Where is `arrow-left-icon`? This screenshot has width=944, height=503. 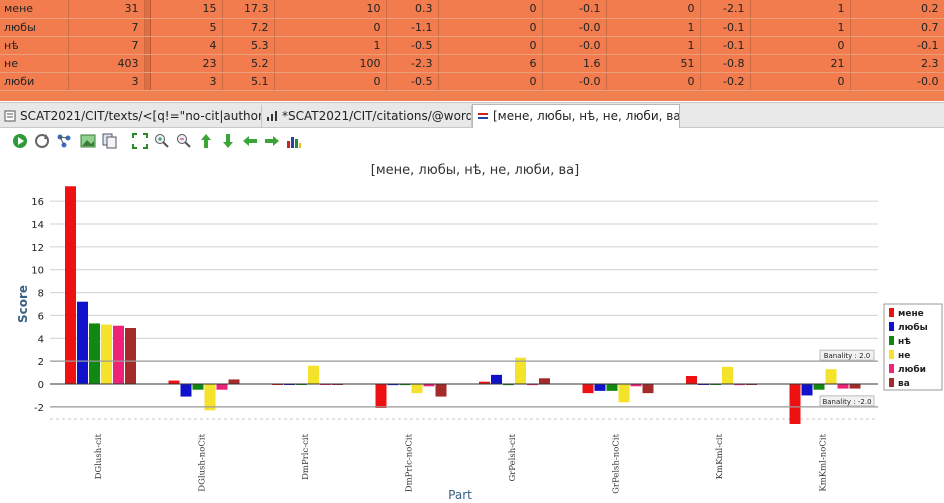
arrow-left-icon is located at coordinates (250, 141).